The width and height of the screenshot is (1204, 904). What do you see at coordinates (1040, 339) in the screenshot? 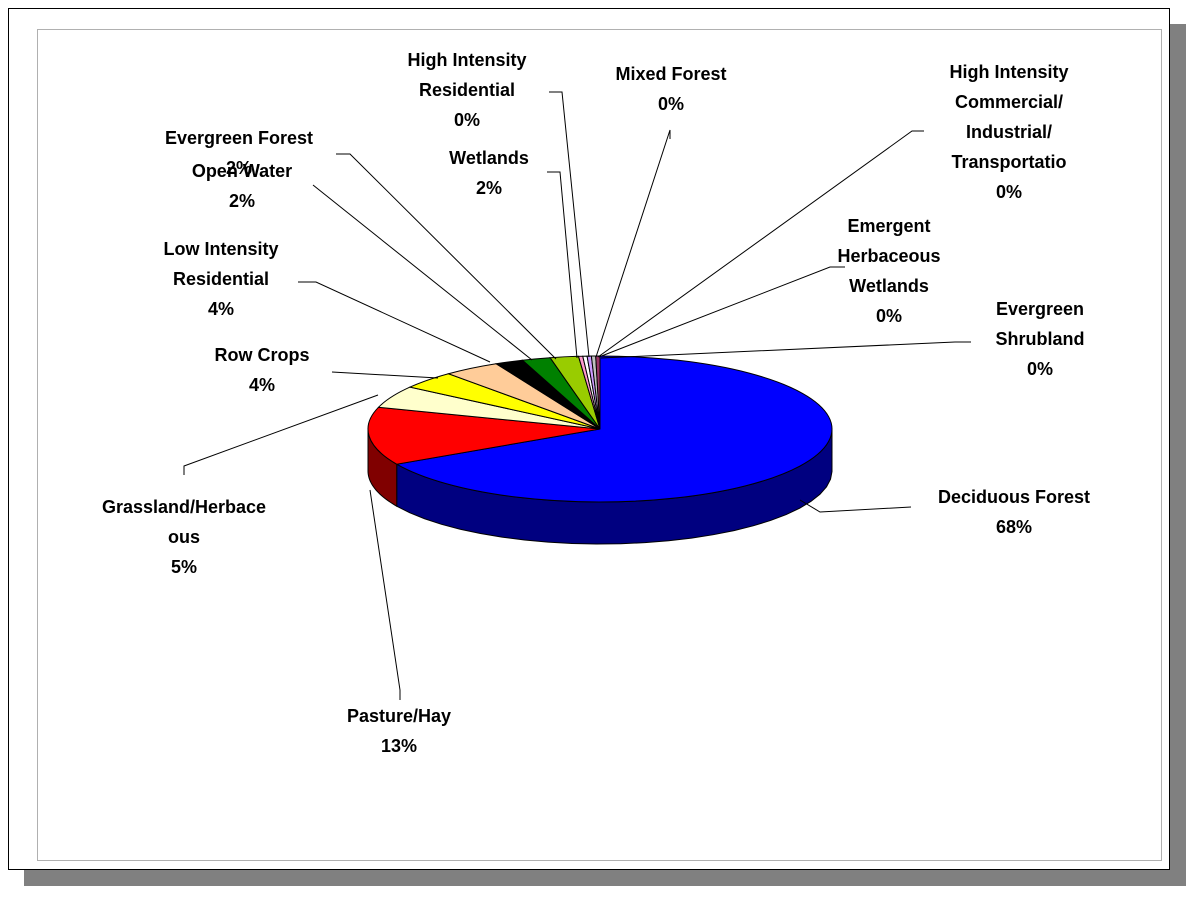
I see `slice-name-label: Shrubland` at bounding box center [1040, 339].